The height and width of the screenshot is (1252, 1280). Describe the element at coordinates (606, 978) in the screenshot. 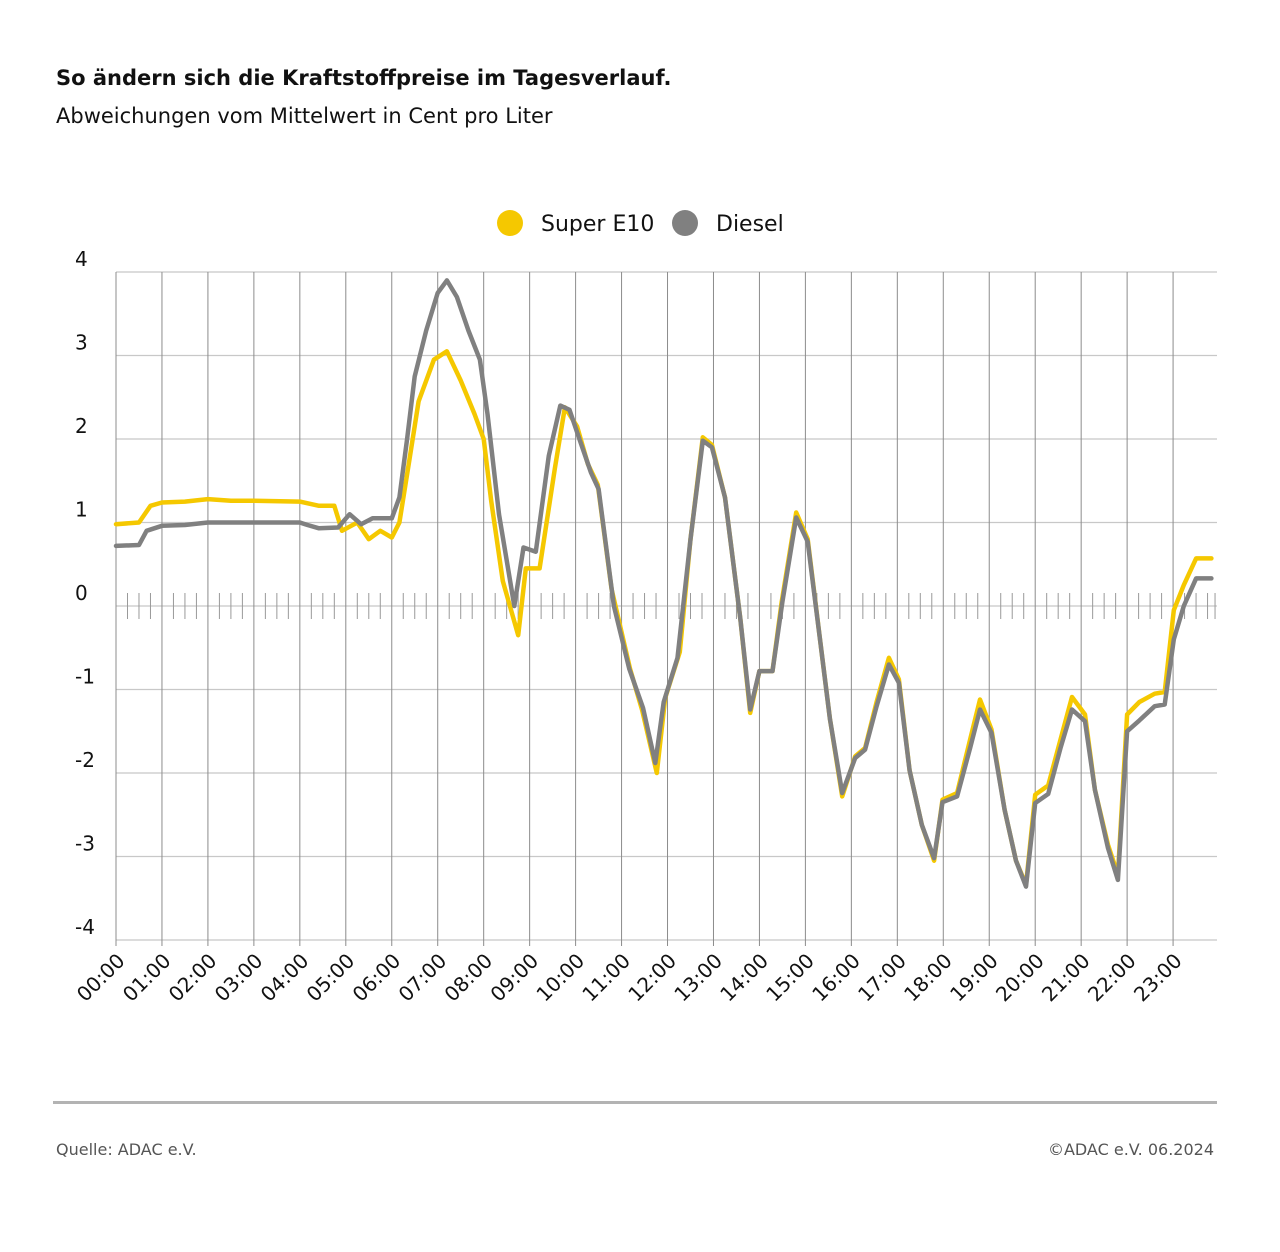

I see `x-tick-label: 11:00` at that location.